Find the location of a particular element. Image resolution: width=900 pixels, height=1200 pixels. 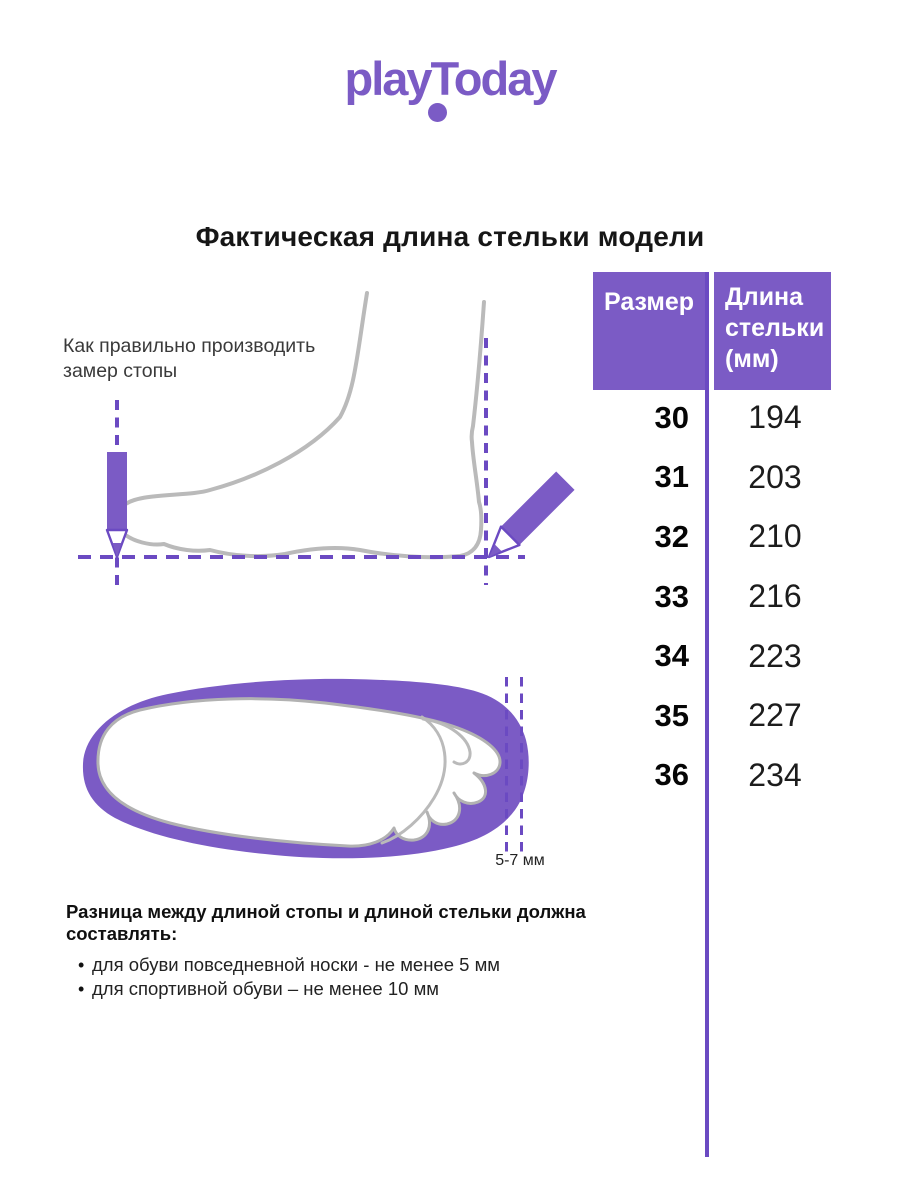

brand-logo-text: playToday is located at coordinates (451, 78).